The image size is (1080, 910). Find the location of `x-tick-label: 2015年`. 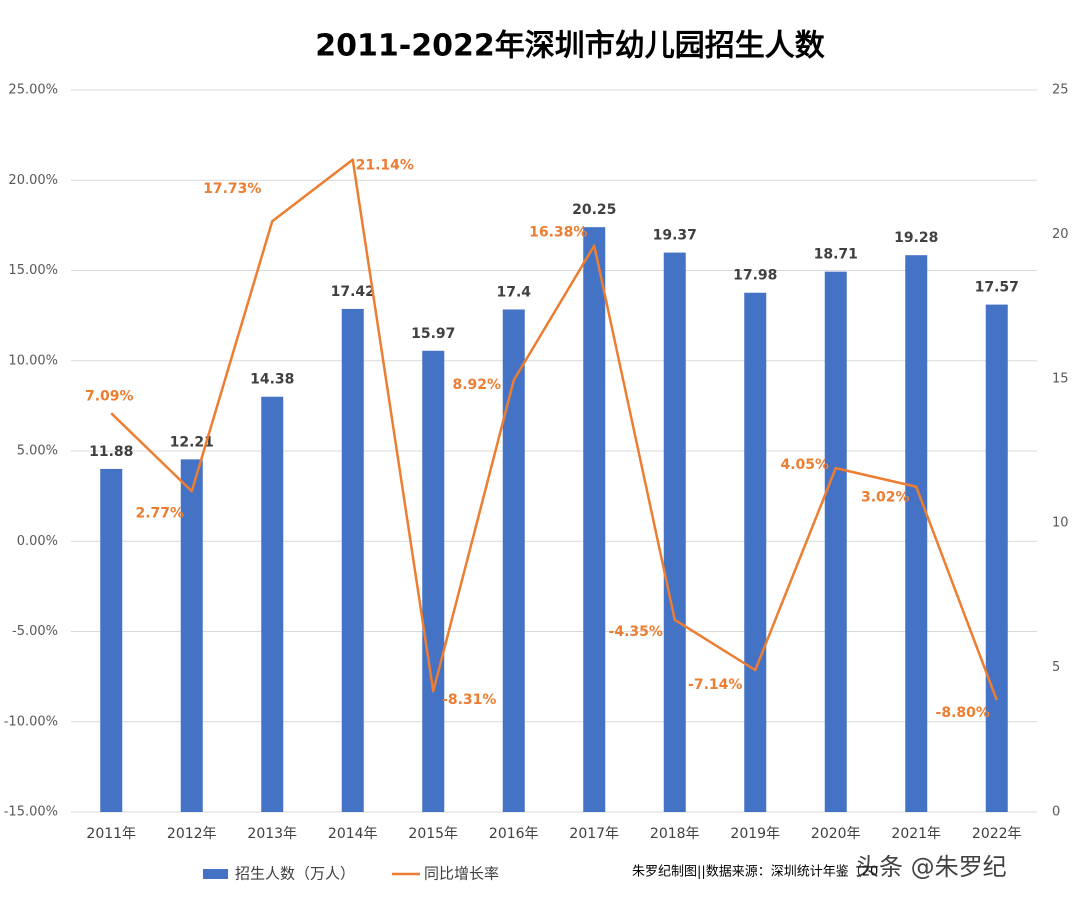

x-tick-label: 2015年 is located at coordinates (433, 834).